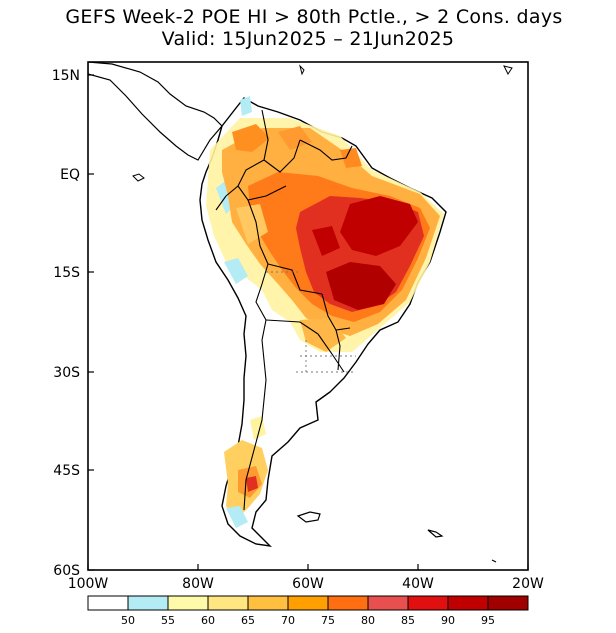 The image size is (616, 633). What do you see at coordinates (488, 620) in the screenshot?
I see `colorbar-label: 95` at bounding box center [488, 620].